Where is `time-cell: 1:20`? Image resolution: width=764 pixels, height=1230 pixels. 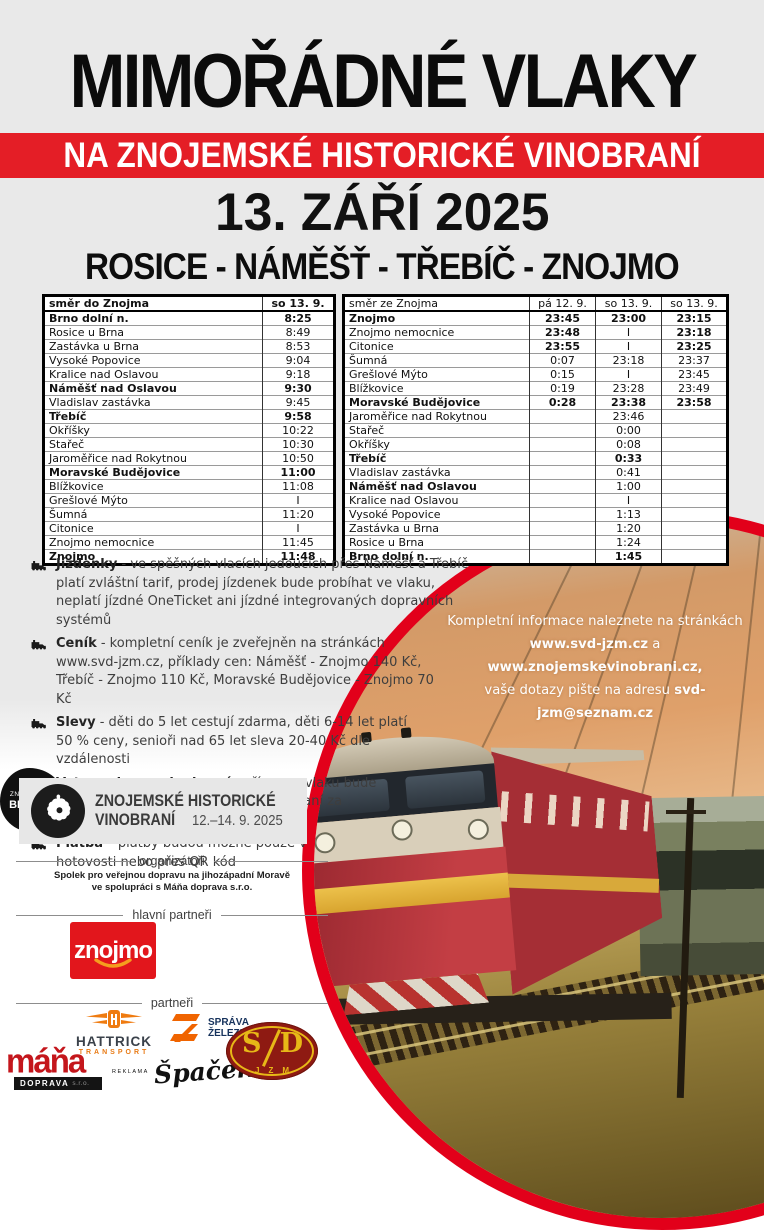 time-cell: 1:20 is located at coordinates (628, 528).